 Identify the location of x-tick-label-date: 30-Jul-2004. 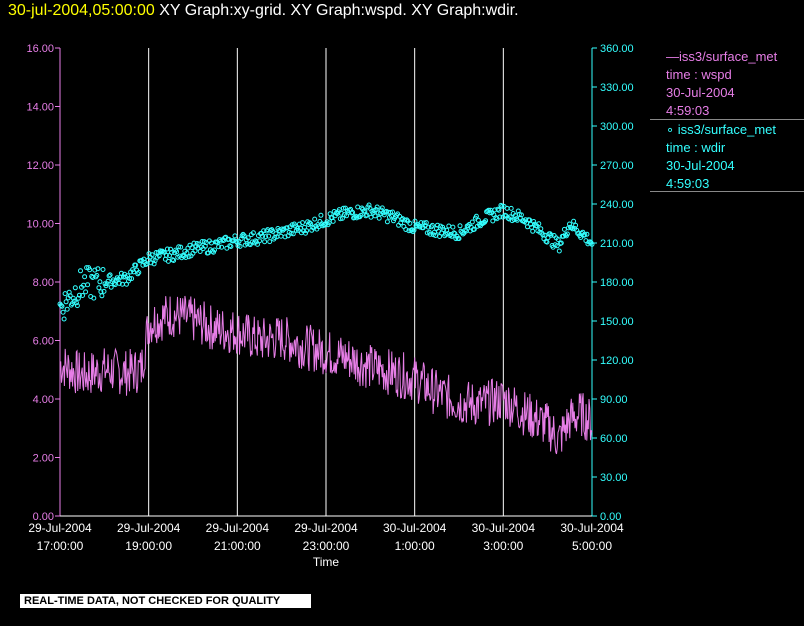
(415, 528).